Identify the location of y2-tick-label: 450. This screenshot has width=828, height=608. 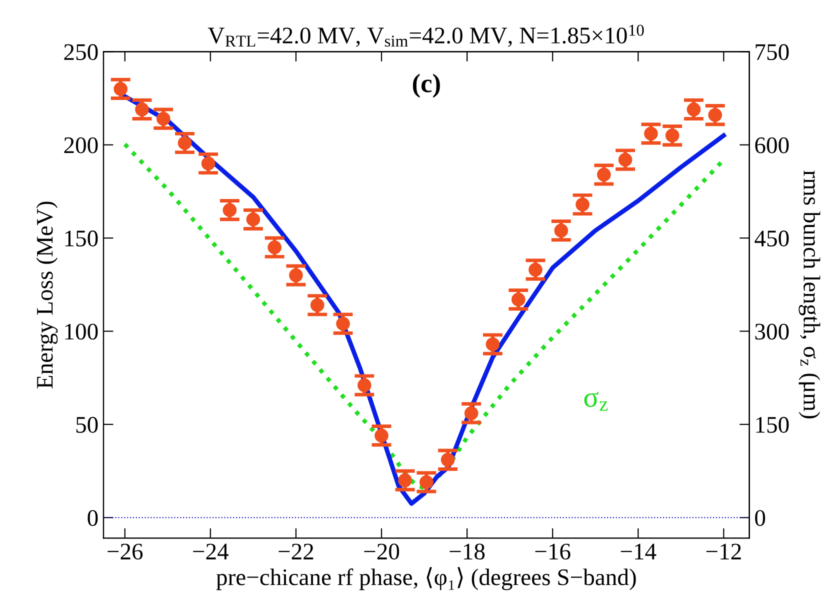
(771, 238).